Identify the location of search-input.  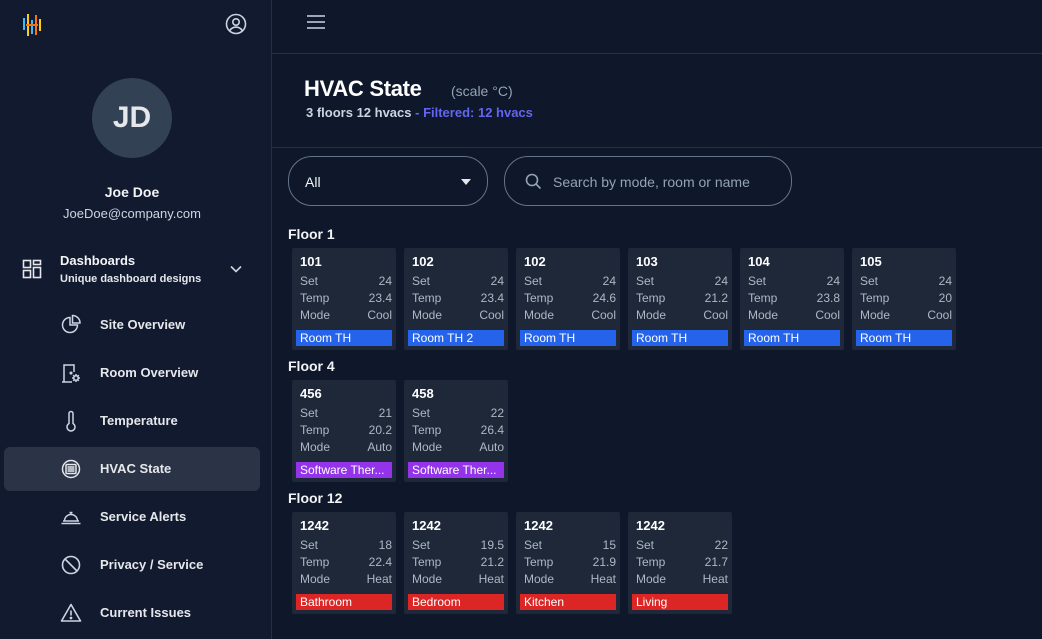
(668, 182).